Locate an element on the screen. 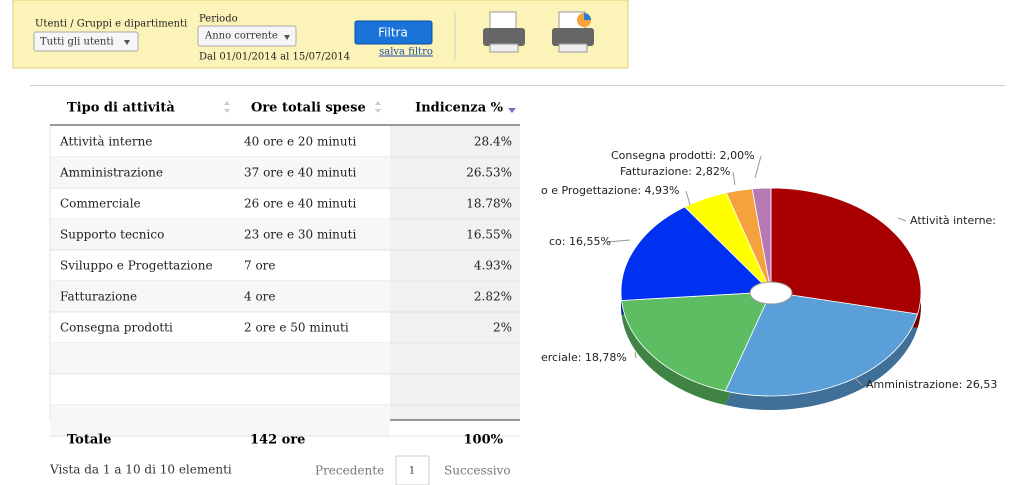  print-icon is located at coordinates (504, 32).